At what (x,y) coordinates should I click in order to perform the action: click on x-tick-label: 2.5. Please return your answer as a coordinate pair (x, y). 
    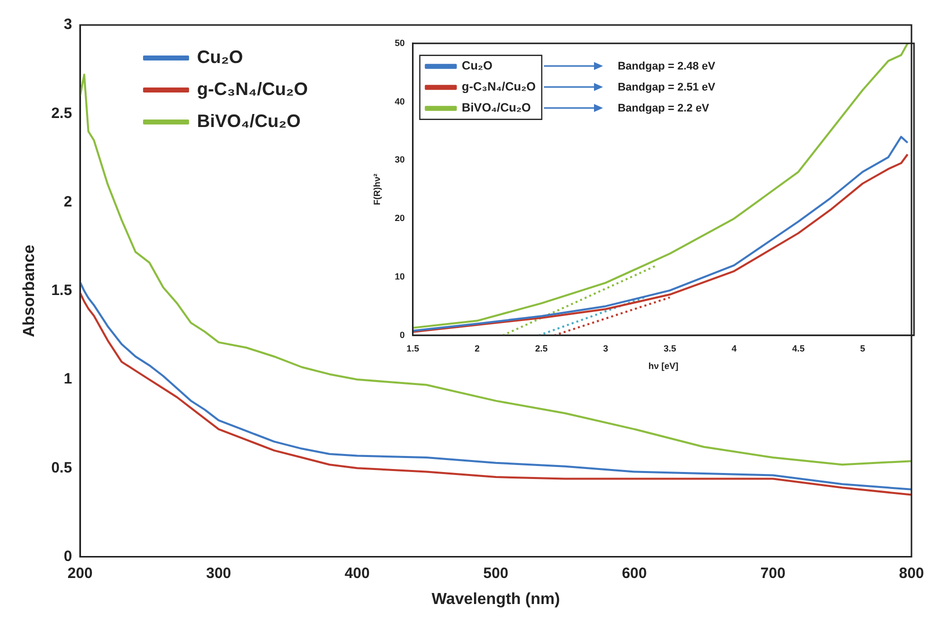
    Looking at the image, I should click on (541, 348).